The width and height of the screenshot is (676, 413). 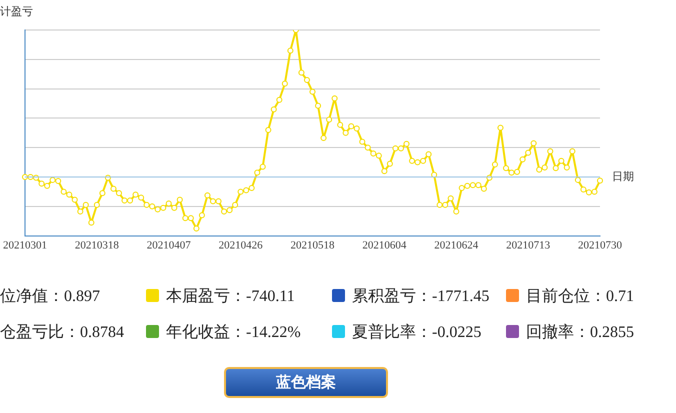 What do you see at coordinates (312, 245) in the screenshot?
I see `x-tick-label: 20210518` at bounding box center [312, 245].